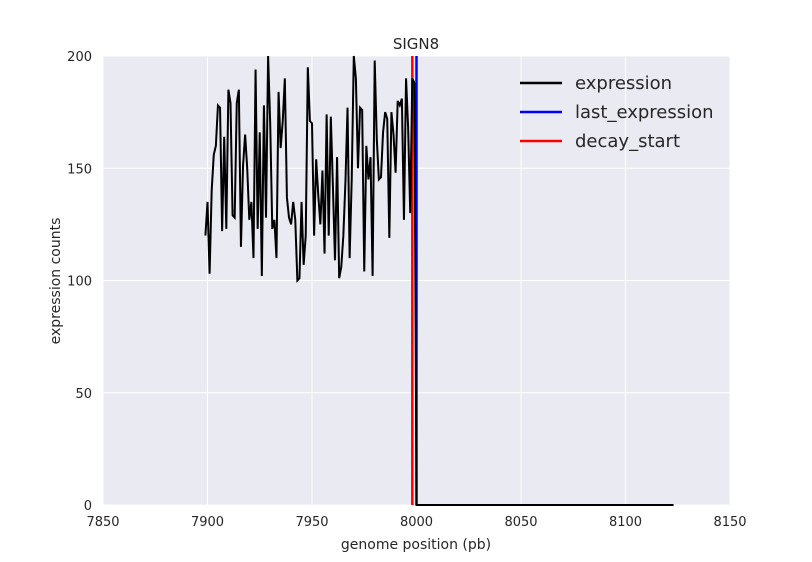 The width and height of the screenshot is (812, 562). I want to click on x-tick-label: 8000, so click(416, 522).